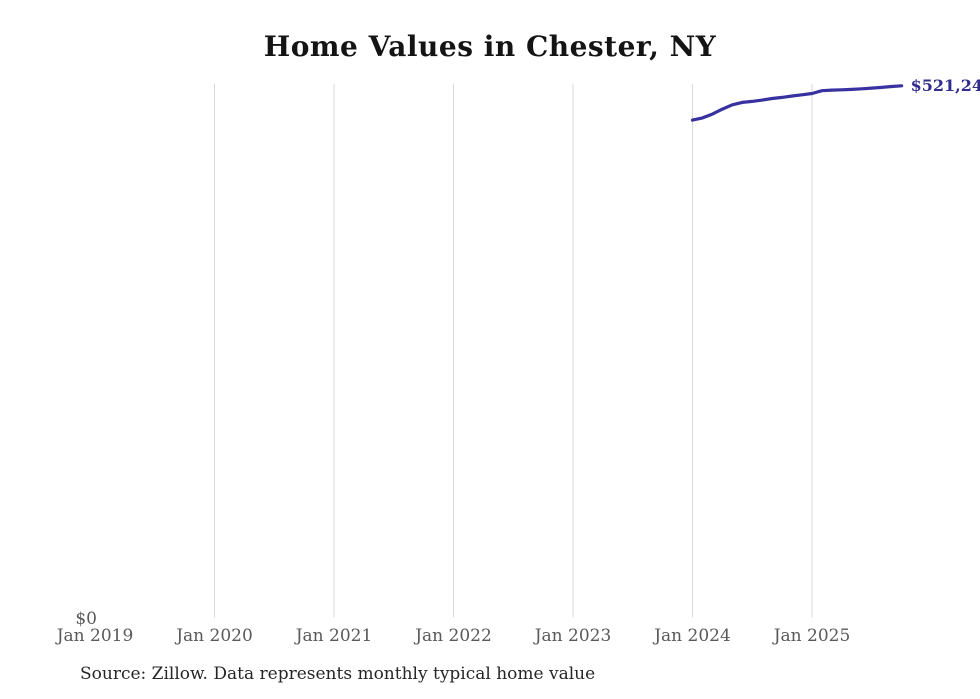 This screenshot has width=980, height=699. I want to click on x-axis-tick-label: Jan 2022, so click(452, 636).